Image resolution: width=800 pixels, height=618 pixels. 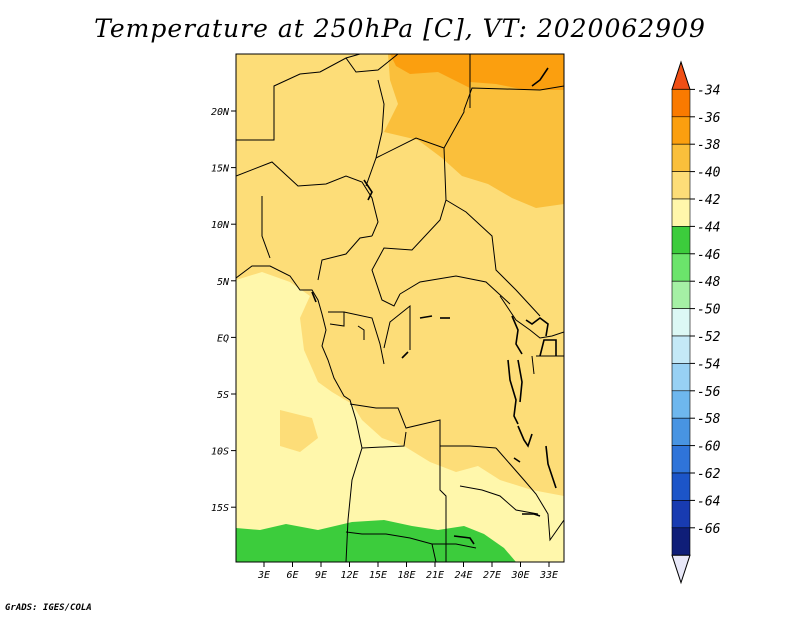 What do you see at coordinates (709, 337) in the screenshot?
I see `colorbar-label: -52` at bounding box center [709, 337].